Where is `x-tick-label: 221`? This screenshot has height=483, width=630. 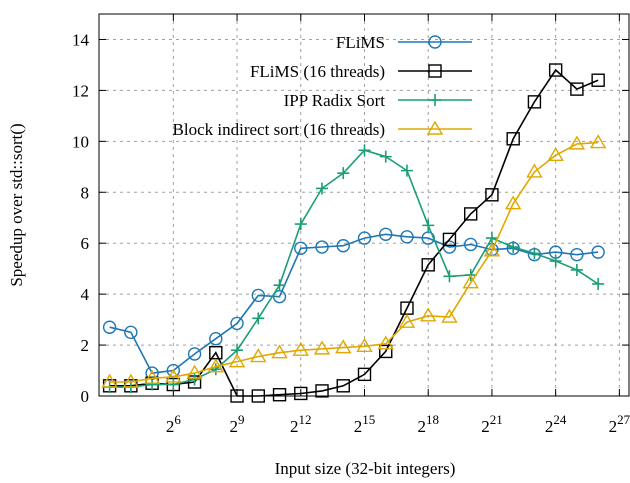
x-tick-label: 221 is located at coordinates (492, 424).